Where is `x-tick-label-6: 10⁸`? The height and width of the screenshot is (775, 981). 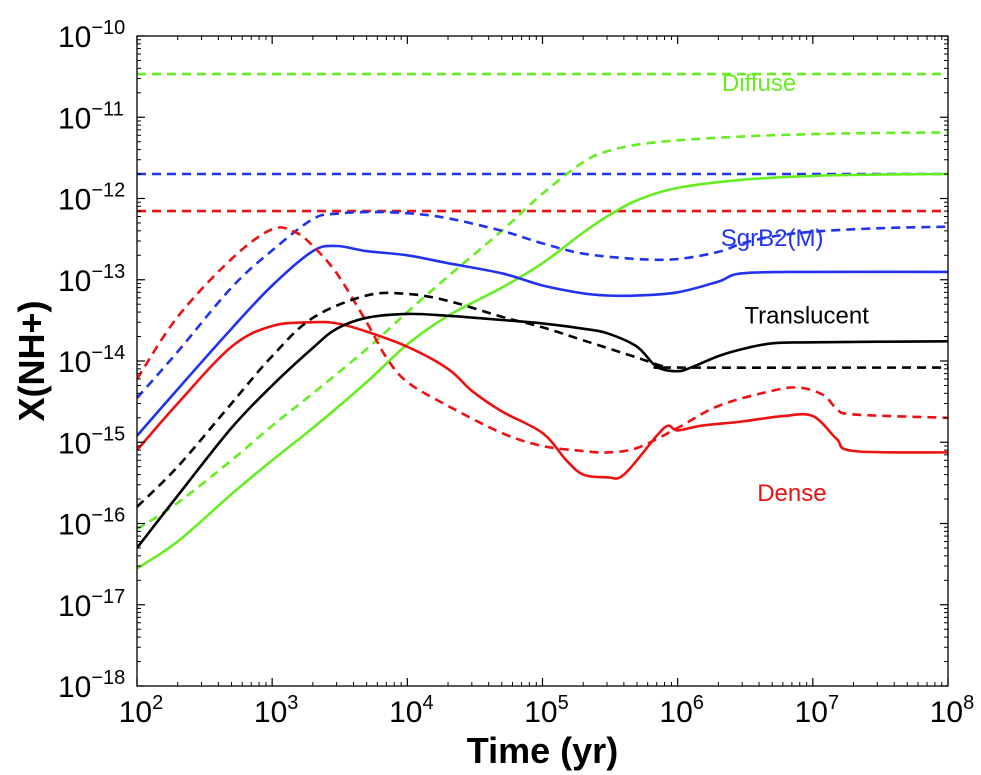 x-tick-label-6: 10⁸ is located at coordinates (952, 710).